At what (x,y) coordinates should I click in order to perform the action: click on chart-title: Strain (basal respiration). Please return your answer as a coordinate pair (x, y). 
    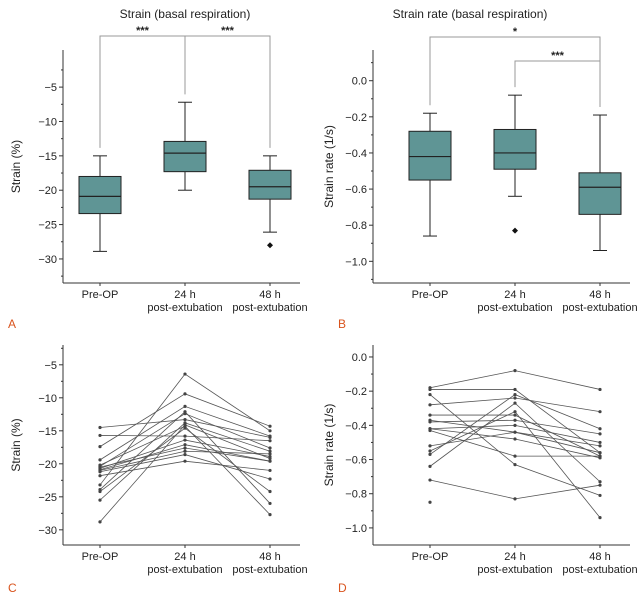
    Looking at the image, I should click on (185, 14).